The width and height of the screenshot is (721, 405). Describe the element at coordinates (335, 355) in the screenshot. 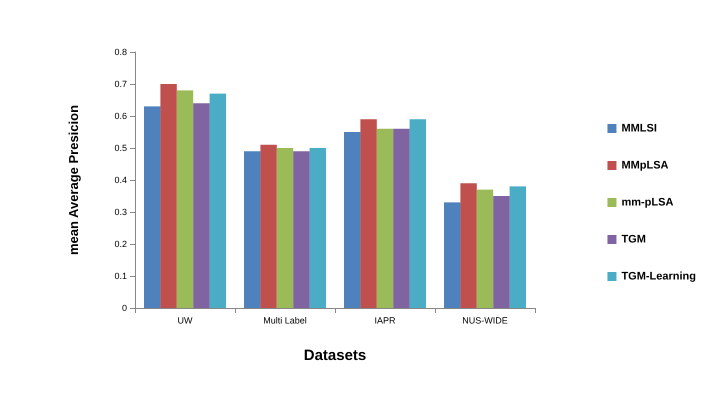

I see `x-axis-title: Datasets` at that location.